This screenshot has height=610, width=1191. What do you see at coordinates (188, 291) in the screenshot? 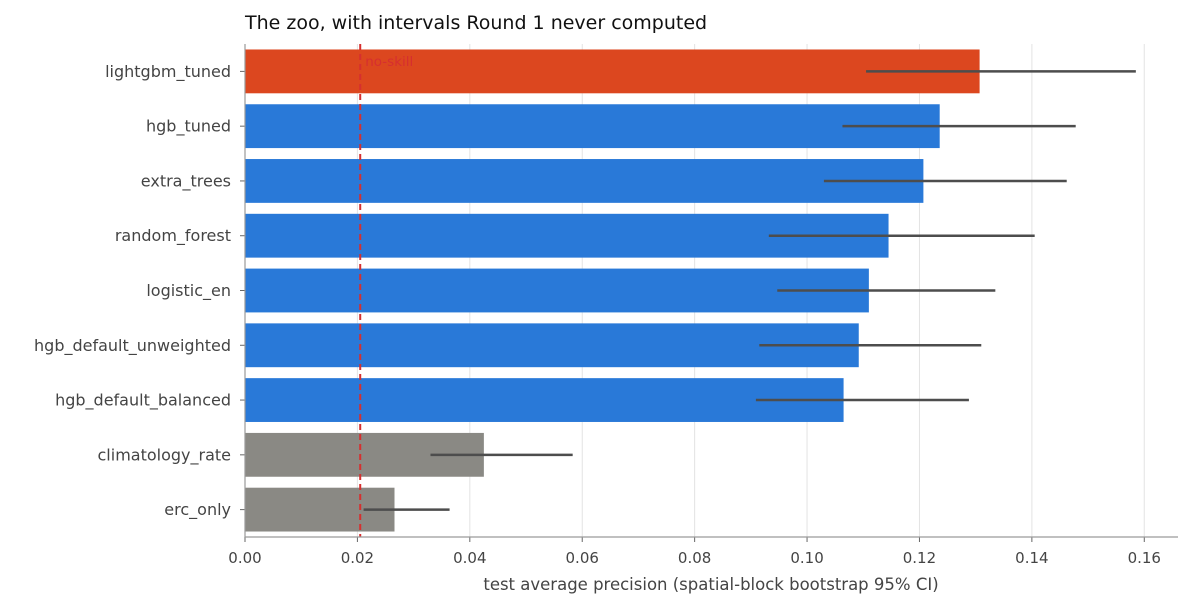
I see `category-label: logistic_en` at bounding box center [188, 291].